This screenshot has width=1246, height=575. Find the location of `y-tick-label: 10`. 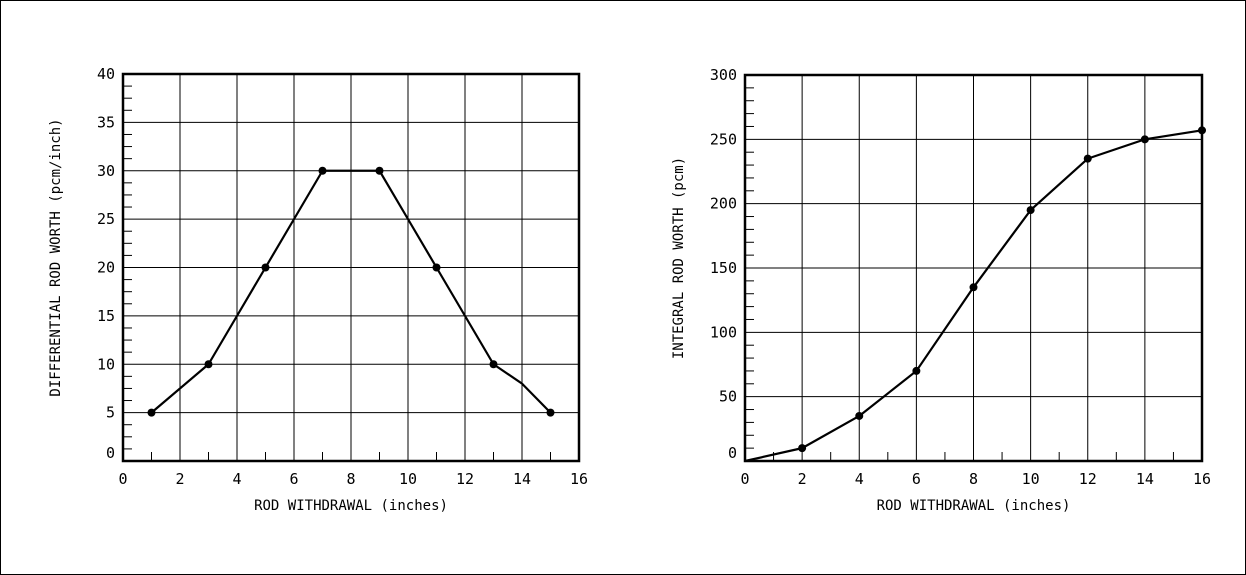

y-tick-label: 10 is located at coordinates (106, 364).